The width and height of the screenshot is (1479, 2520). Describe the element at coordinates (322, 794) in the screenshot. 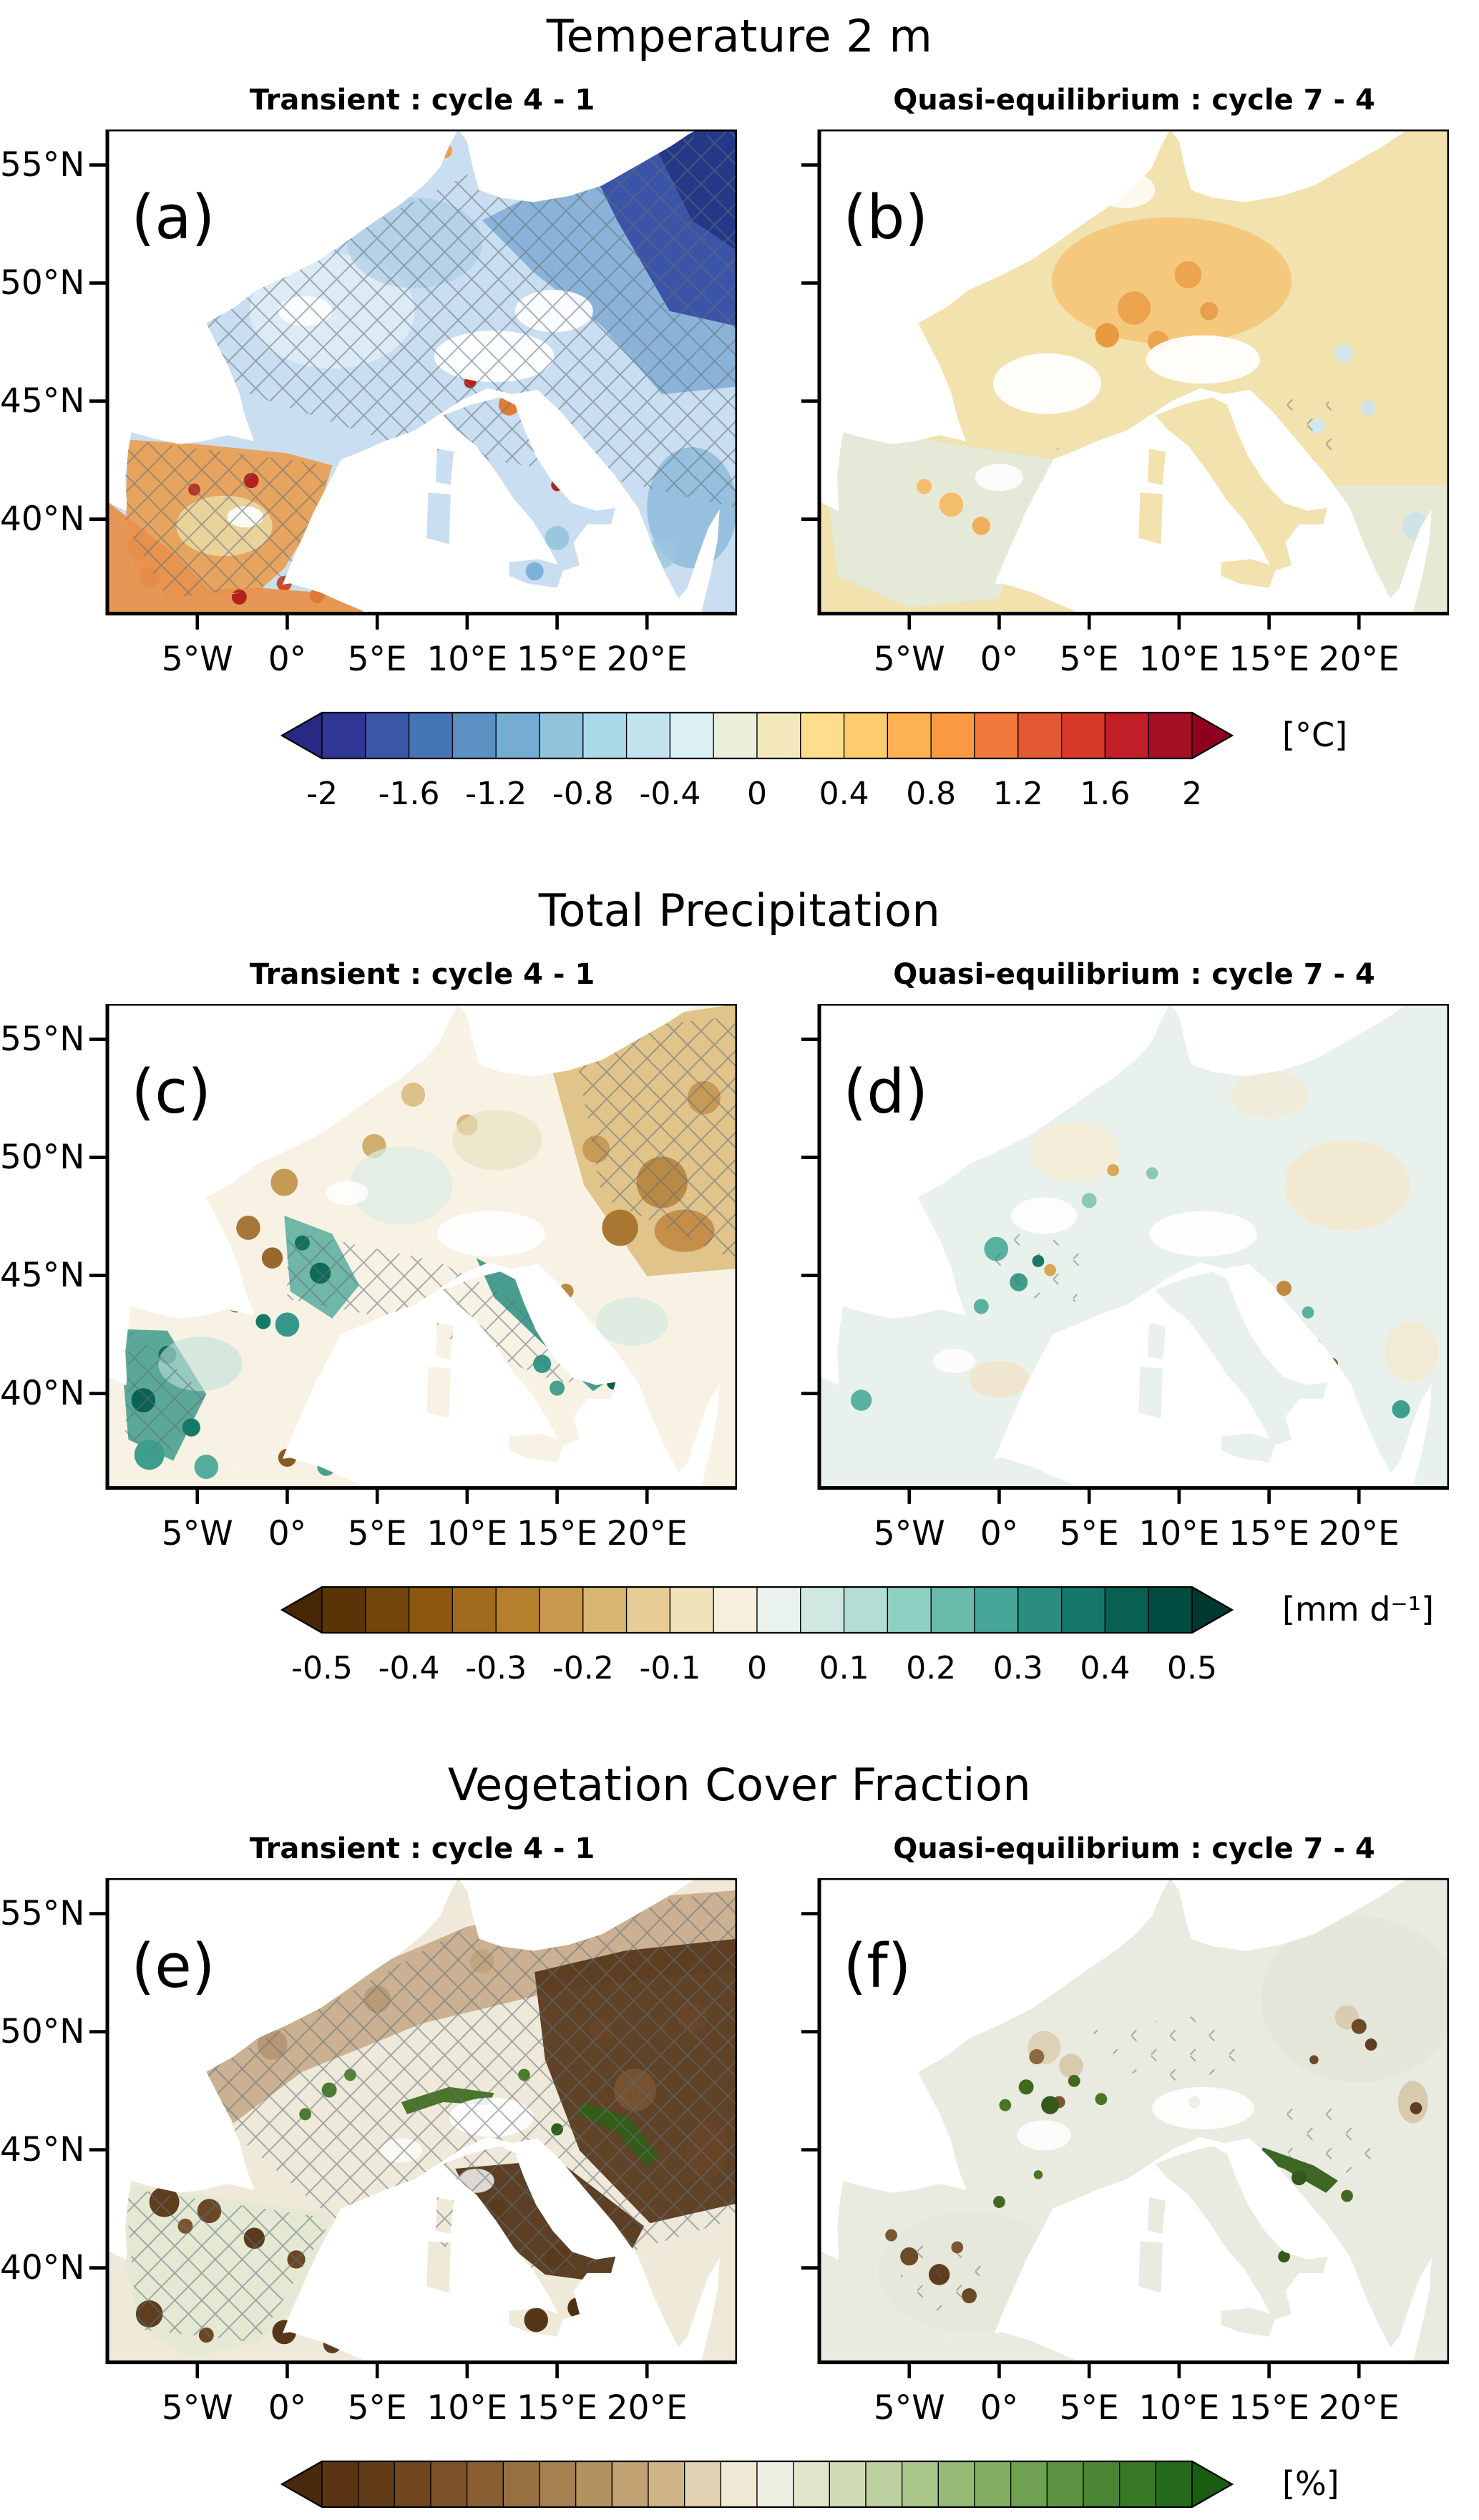

I see `colorbar-tick-label: -2` at that location.